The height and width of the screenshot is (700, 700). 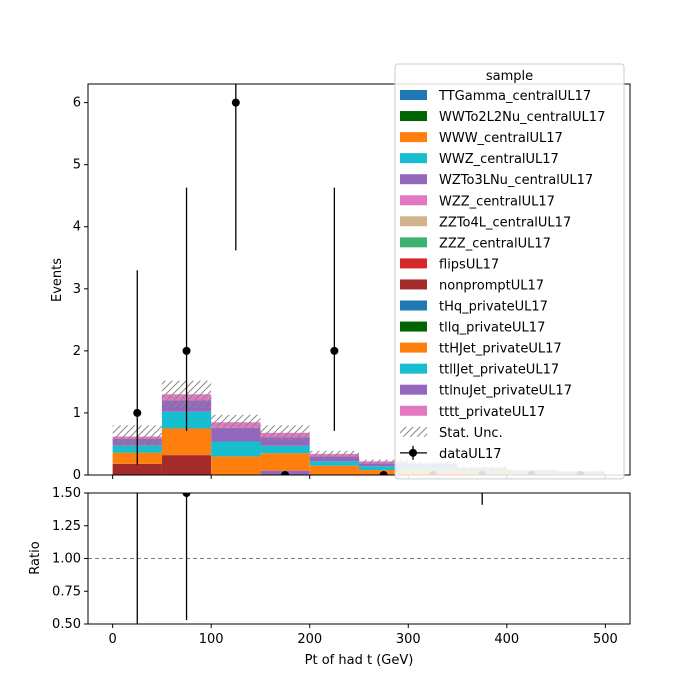 What do you see at coordinates (413, 284) in the screenshot?
I see `legend-swatch-nonpromptul17` at bounding box center [413, 284].